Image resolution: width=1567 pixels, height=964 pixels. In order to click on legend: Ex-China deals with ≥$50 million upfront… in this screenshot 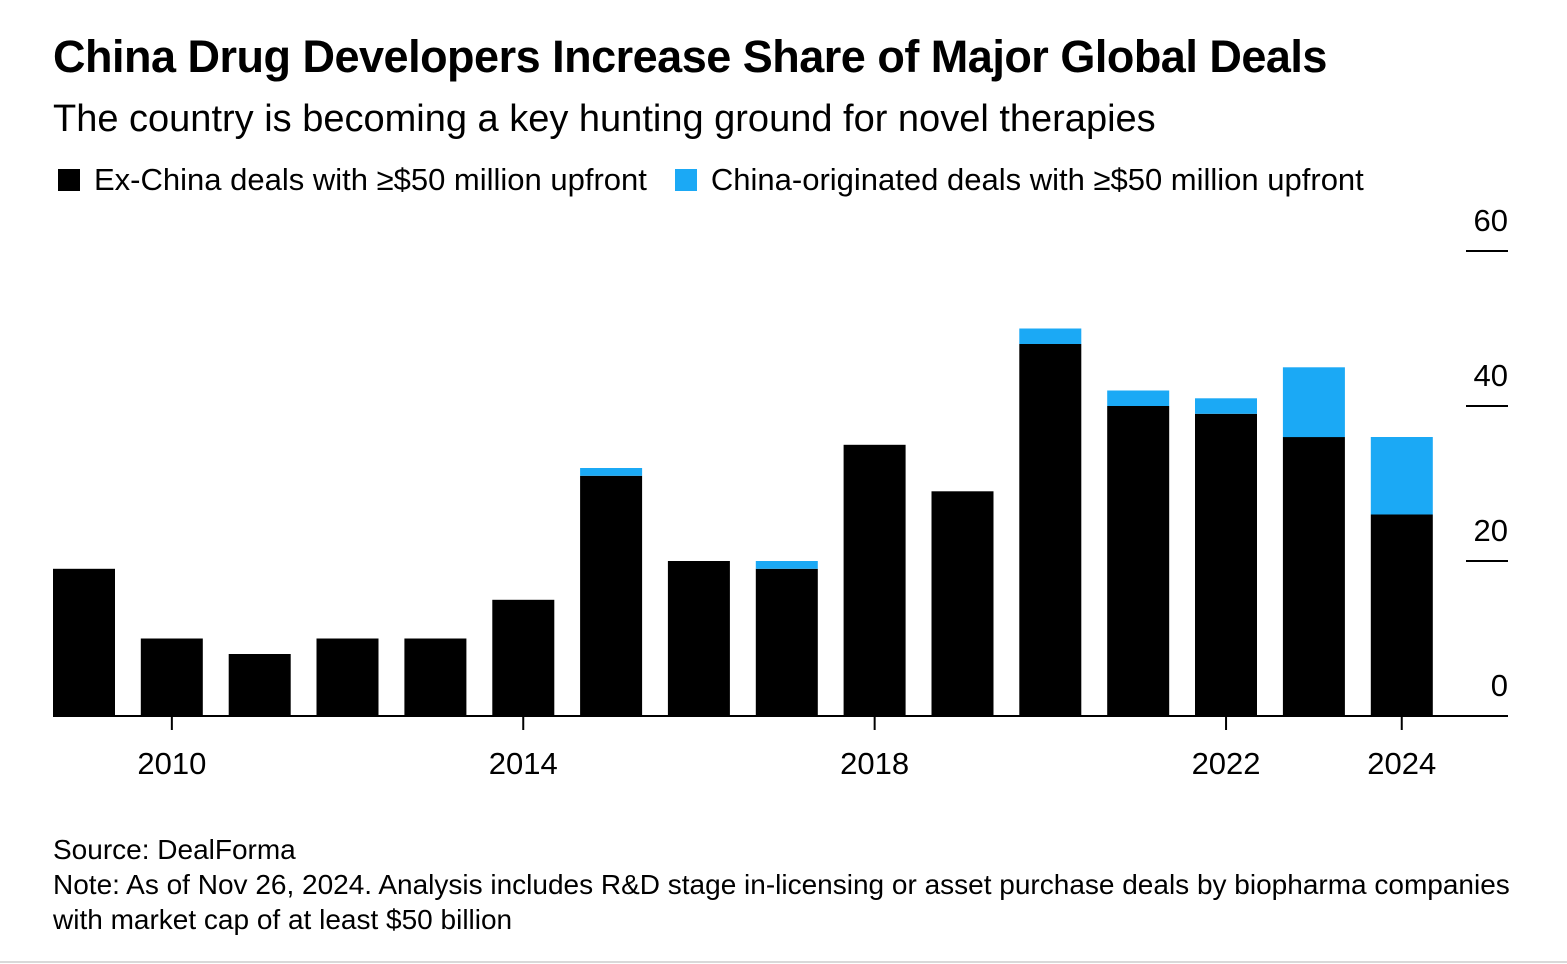, I will do `click(725, 180)`.